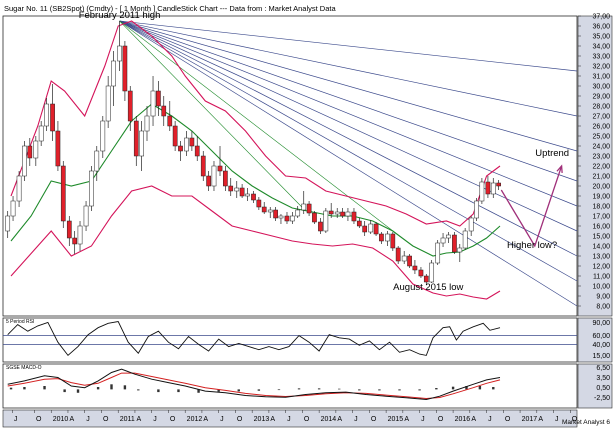 The image size is (614, 429). I want to click on time-tick-label: 2015, so click(396, 419).